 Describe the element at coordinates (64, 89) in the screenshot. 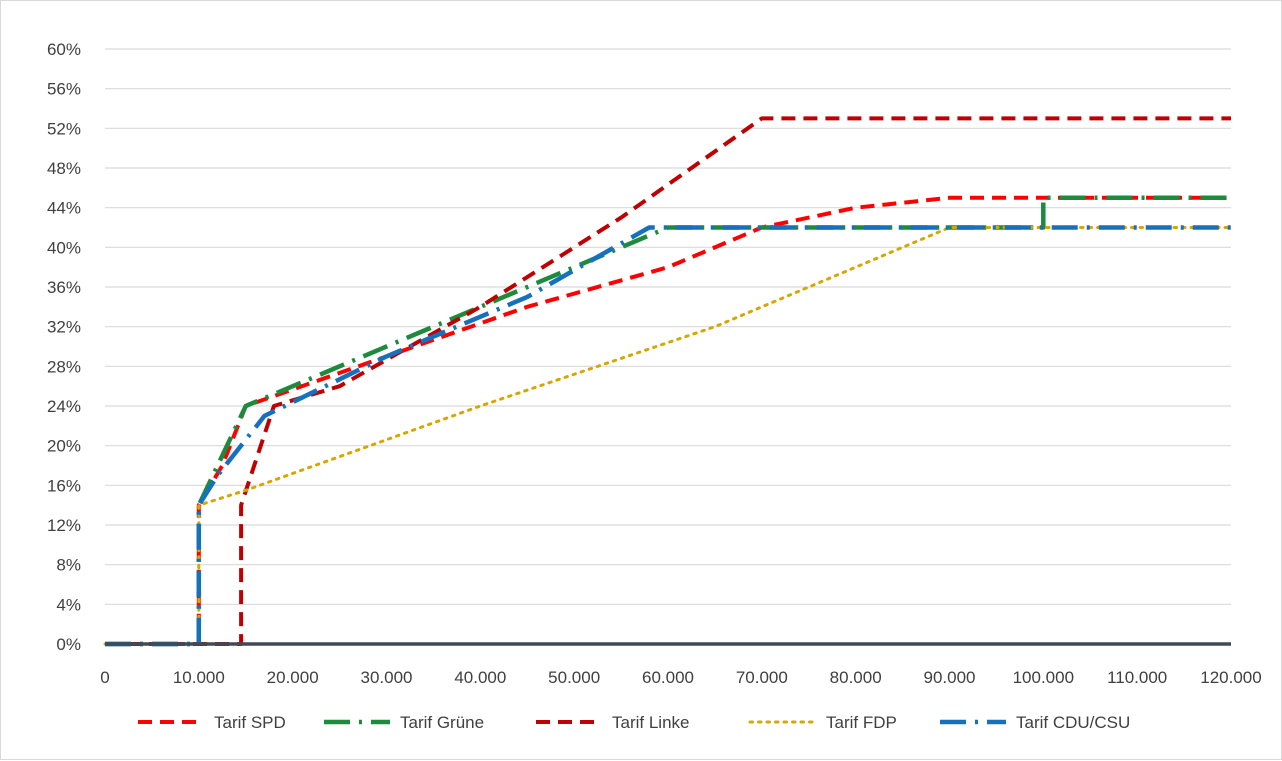

I see `y-tick-label-14: 56%` at that location.